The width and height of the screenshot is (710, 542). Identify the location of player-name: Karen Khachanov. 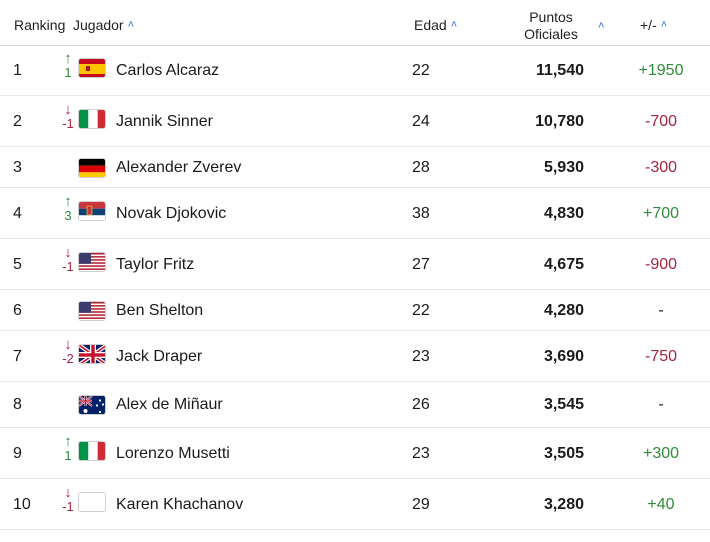
(180, 504).